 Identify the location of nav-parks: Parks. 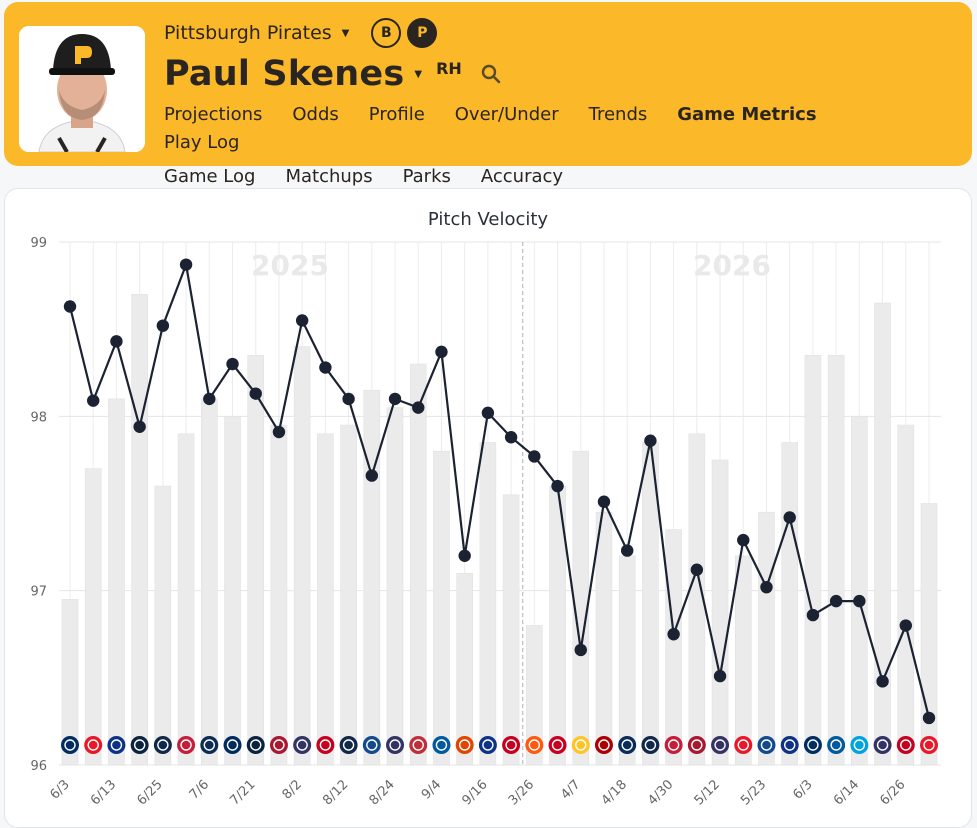
(426, 176).